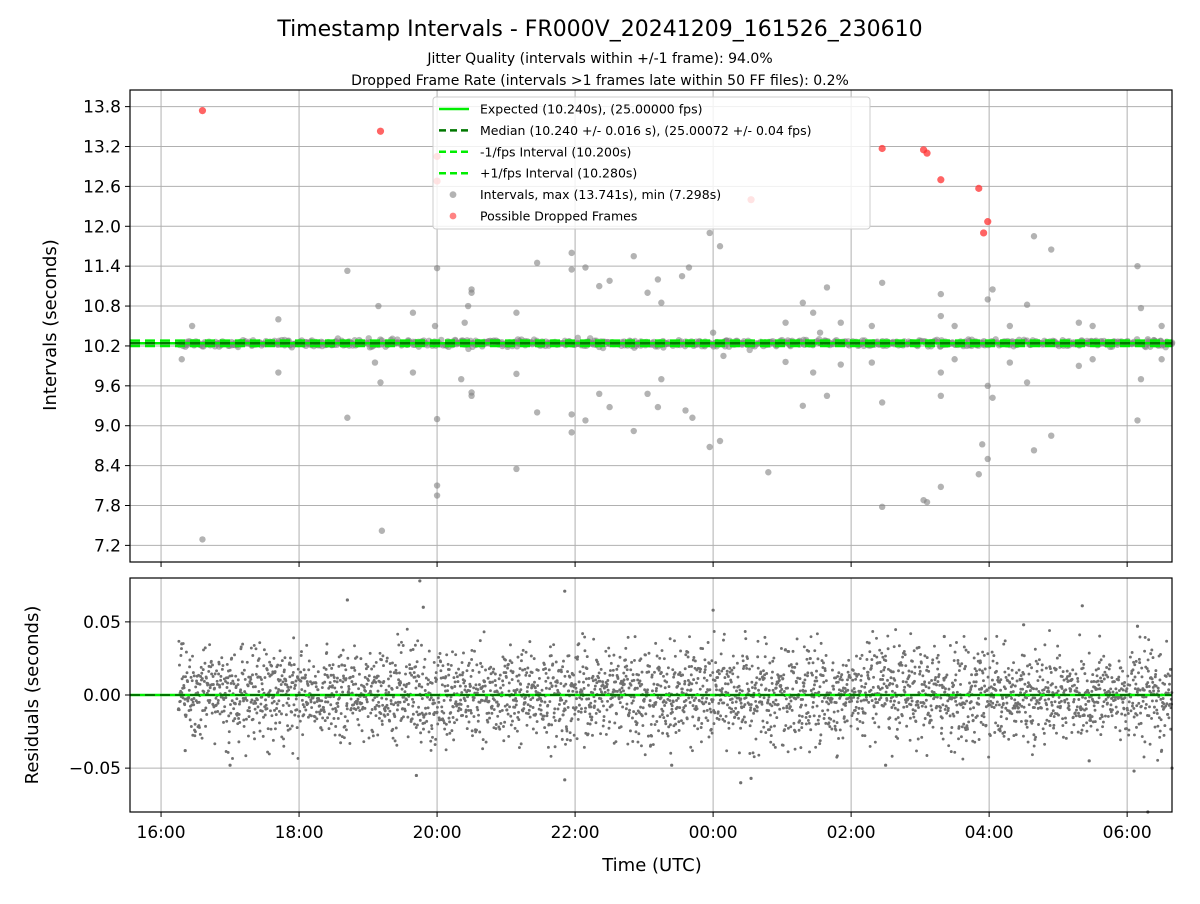 This screenshot has height=904, width=1200. What do you see at coordinates (107, 427) in the screenshot?
I see `intervals-y-tick-label: 9.0` at bounding box center [107, 427].